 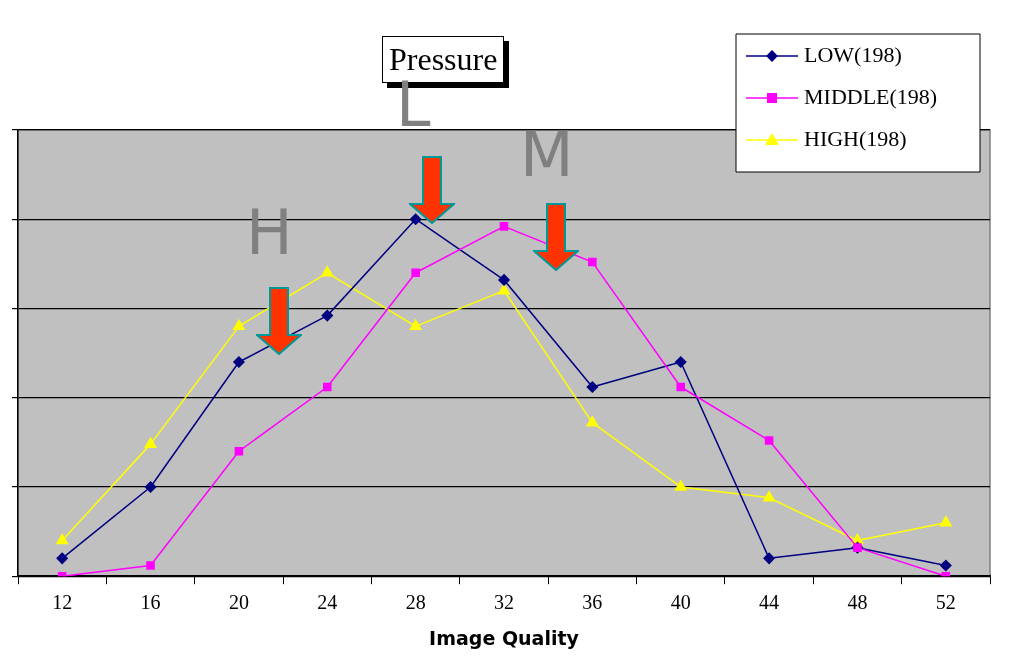 I want to click on x-tick-label: 44, so click(x=769, y=602).